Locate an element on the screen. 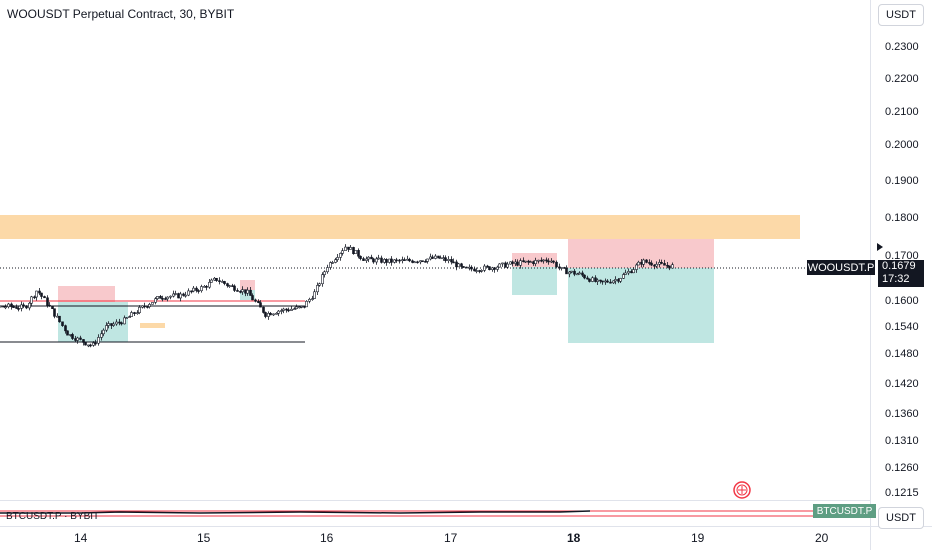 This screenshot has width=932, height=550. price-tick: 0.2000 is located at coordinates (902, 145).